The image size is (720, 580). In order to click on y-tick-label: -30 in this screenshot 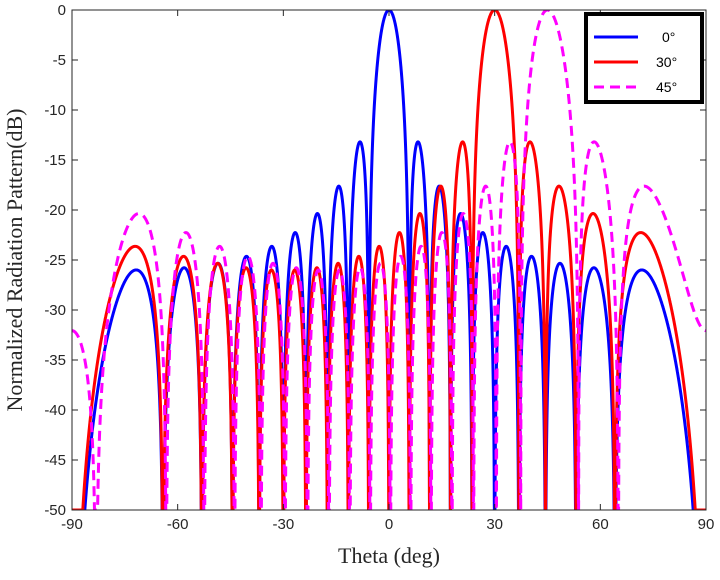, I will do `click(55, 310)`.